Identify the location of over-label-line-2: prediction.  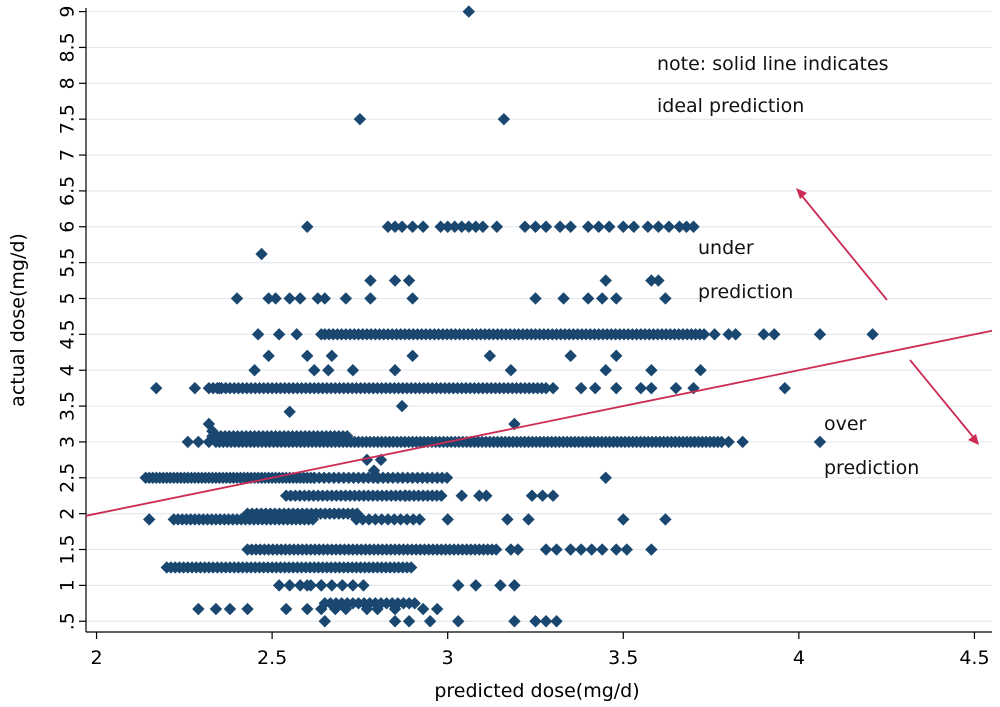
(871, 468).